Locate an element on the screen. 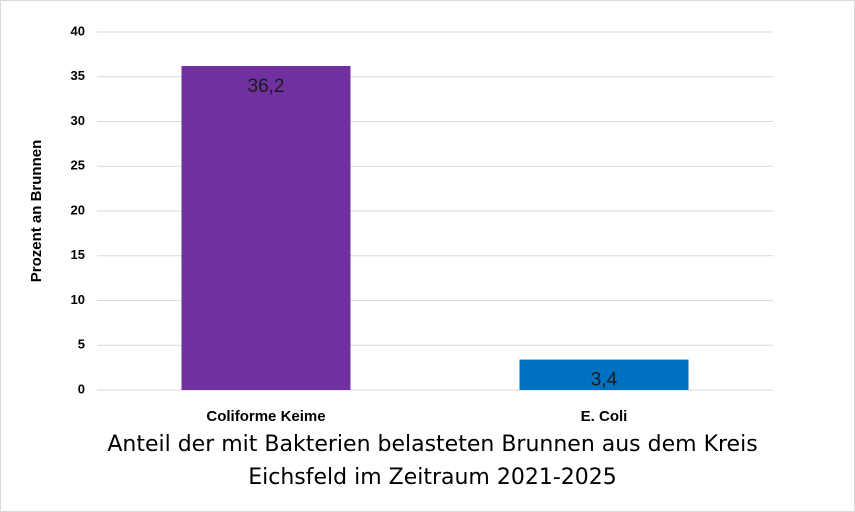 This screenshot has height=512, width=855. y-tick-label: 15 is located at coordinates (78, 254).